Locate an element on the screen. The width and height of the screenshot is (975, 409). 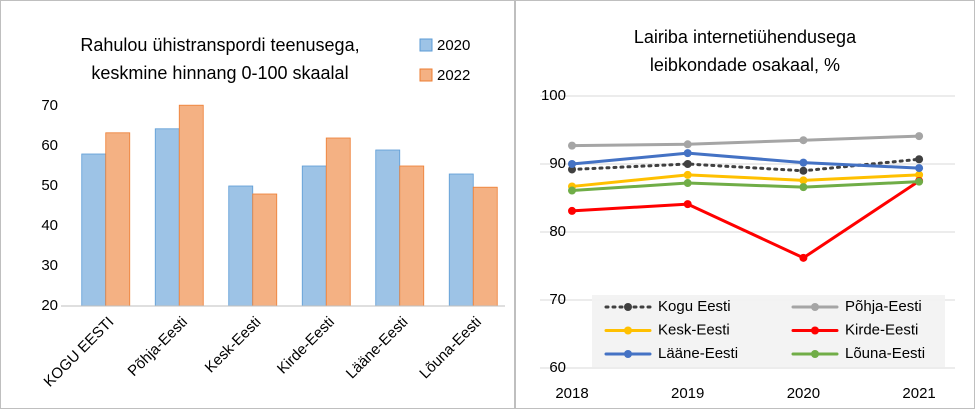
x-tick-label: 2020 is located at coordinates (803, 393).